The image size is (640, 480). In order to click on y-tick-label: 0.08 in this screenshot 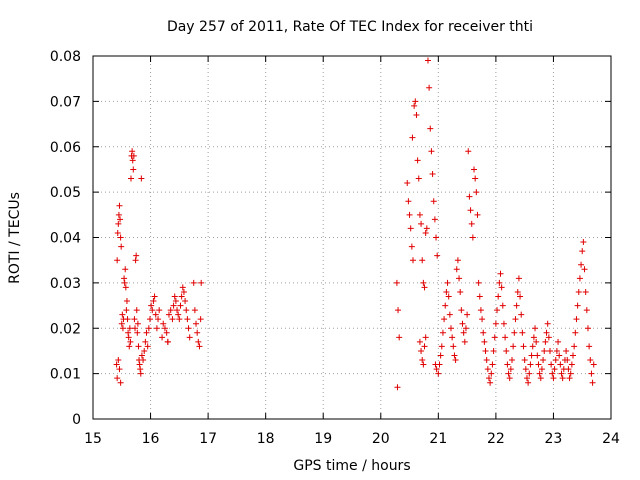, I will do `click(65, 57)`.